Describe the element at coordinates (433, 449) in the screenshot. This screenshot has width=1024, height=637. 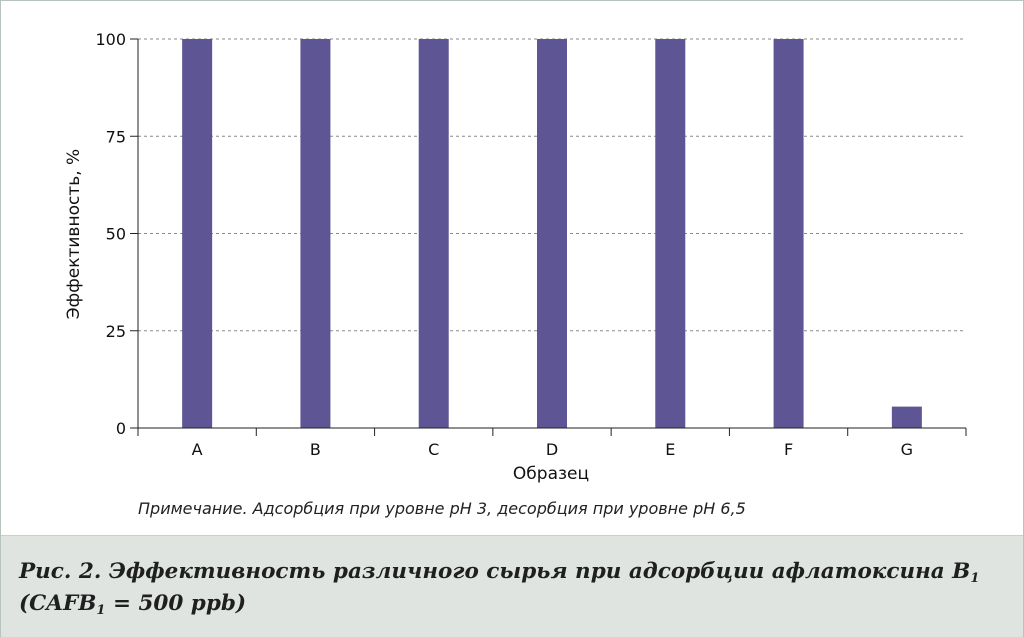
I see `x-tick-label-C: C` at that location.